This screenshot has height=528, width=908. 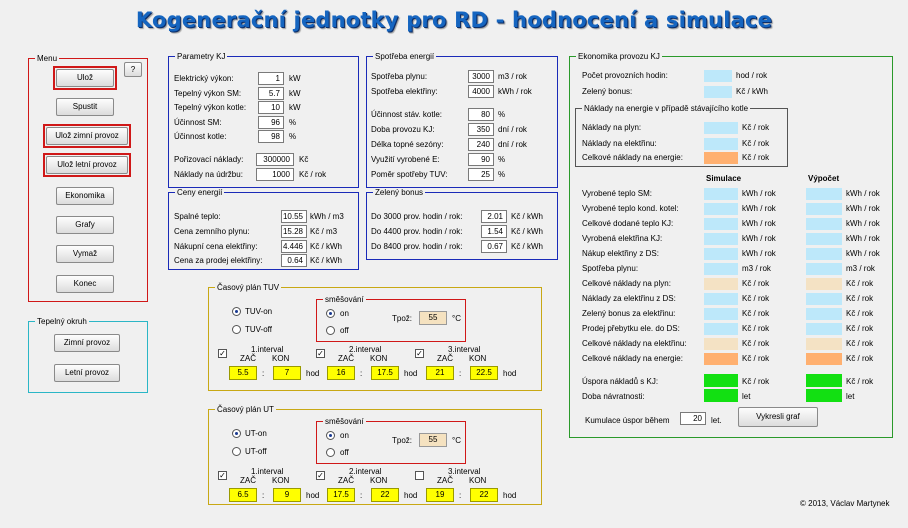 I want to click on interval-hour-unit: hod, so click(x=411, y=373).